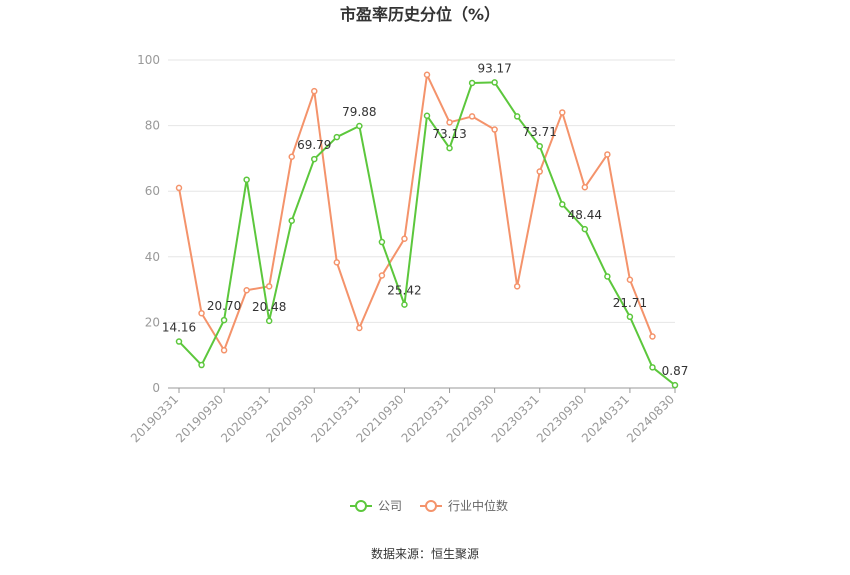 This screenshot has height=575, width=850. What do you see at coordinates (585, 215) in the screenshot?
I see `data-label: 48.44` at bounding box center [585, 215].